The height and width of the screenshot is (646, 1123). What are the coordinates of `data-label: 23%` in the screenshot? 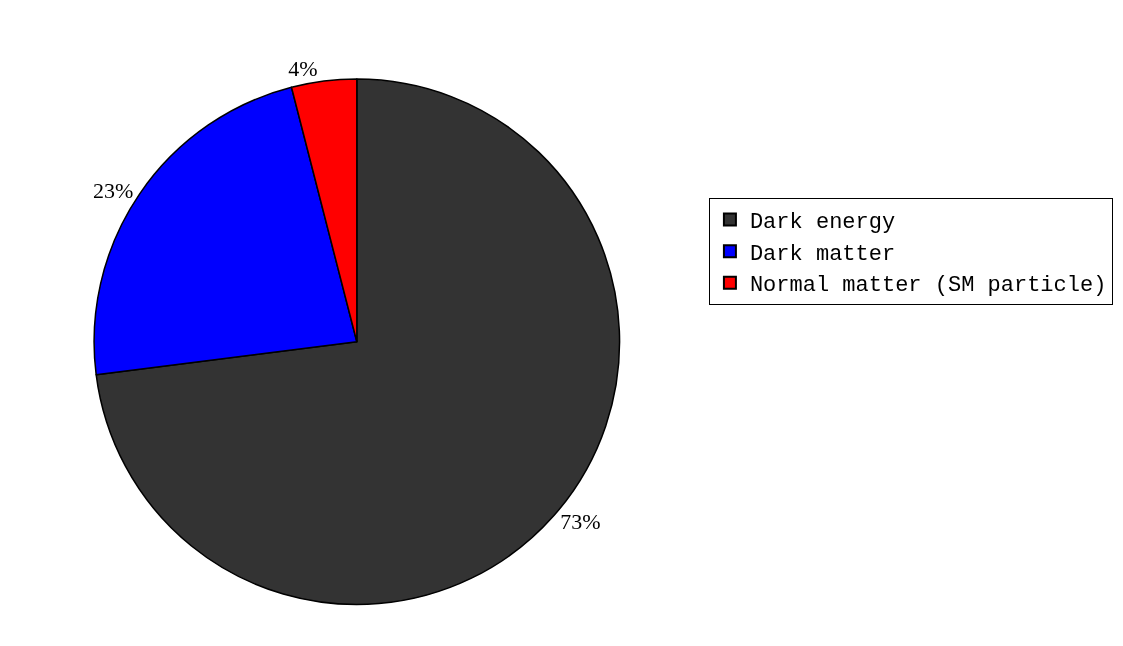 It's located at (113, 190).